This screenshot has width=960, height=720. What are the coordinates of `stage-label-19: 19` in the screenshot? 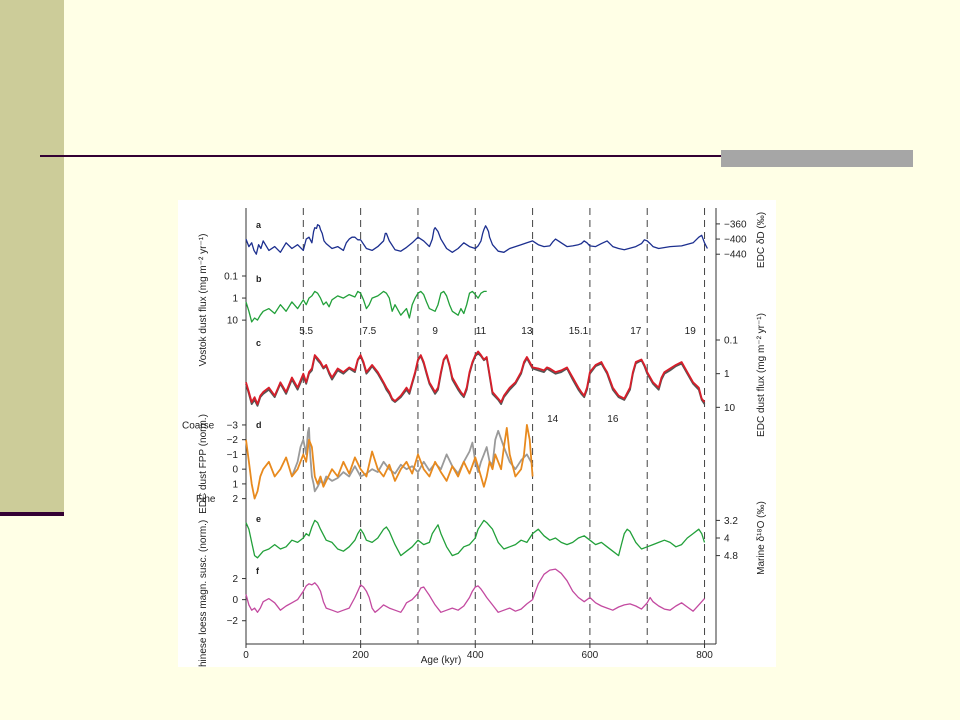 It's located at (691, 331).